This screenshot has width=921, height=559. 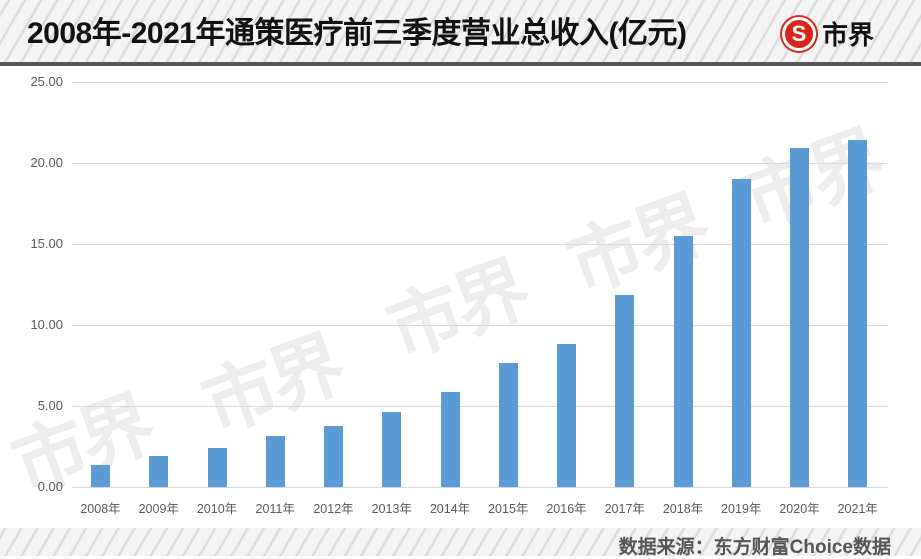 I want to click on bar-2009, so click(x=159, y=471).